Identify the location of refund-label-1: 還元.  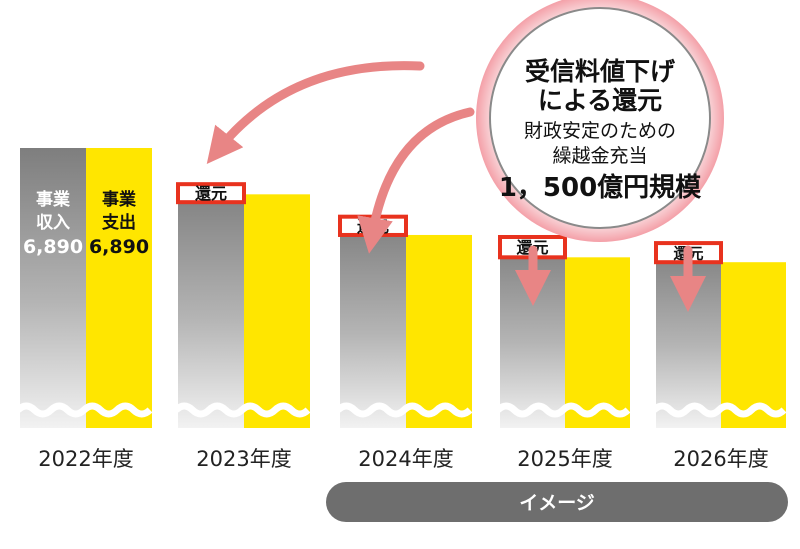
(211, 193).